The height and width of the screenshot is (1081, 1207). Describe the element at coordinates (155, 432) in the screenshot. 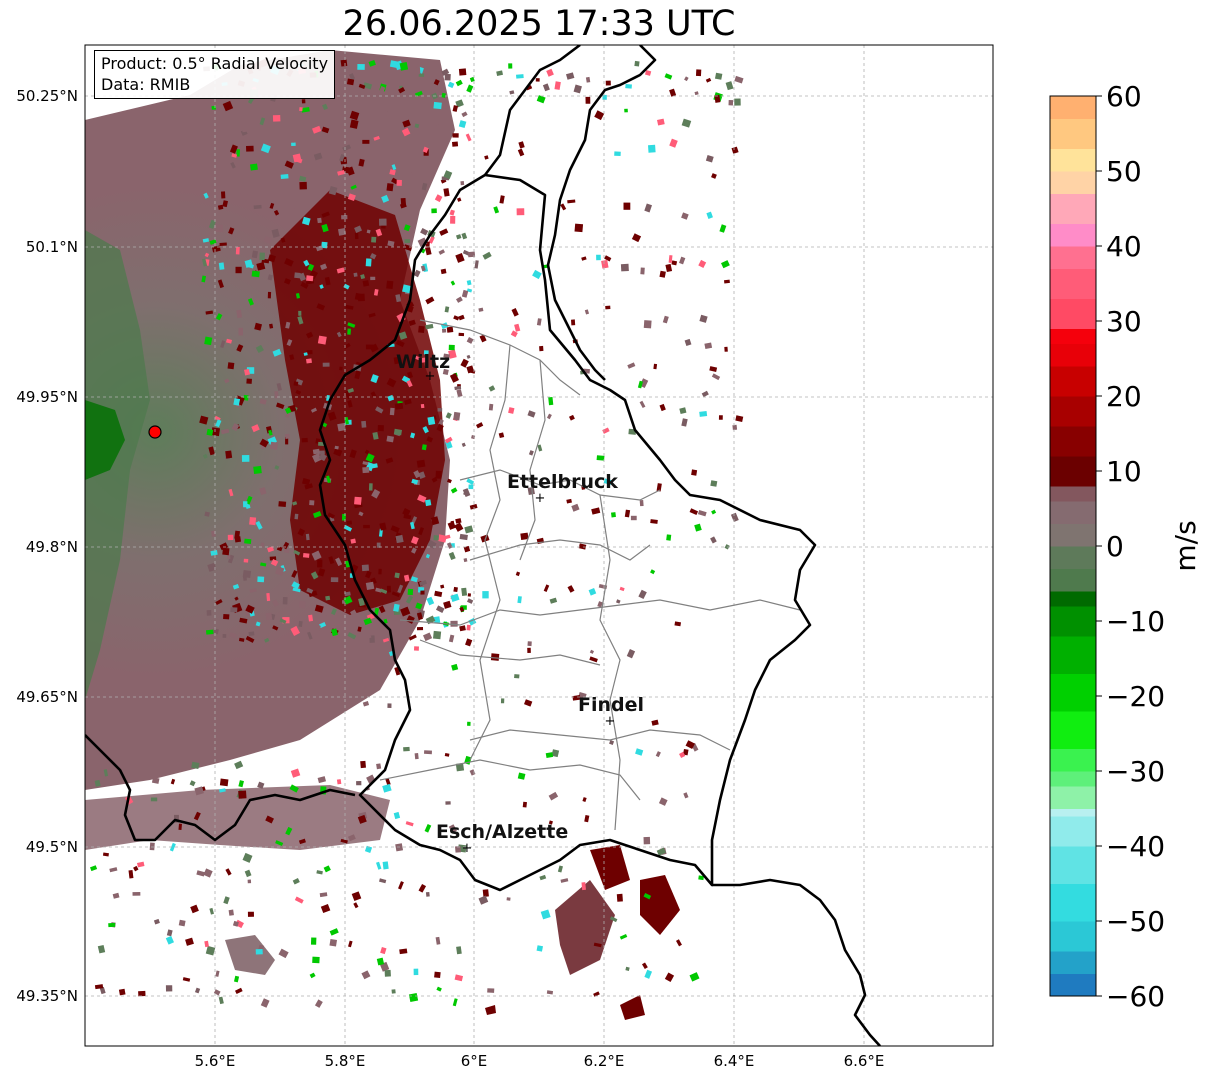

I see `radar-site-marker` at that location.